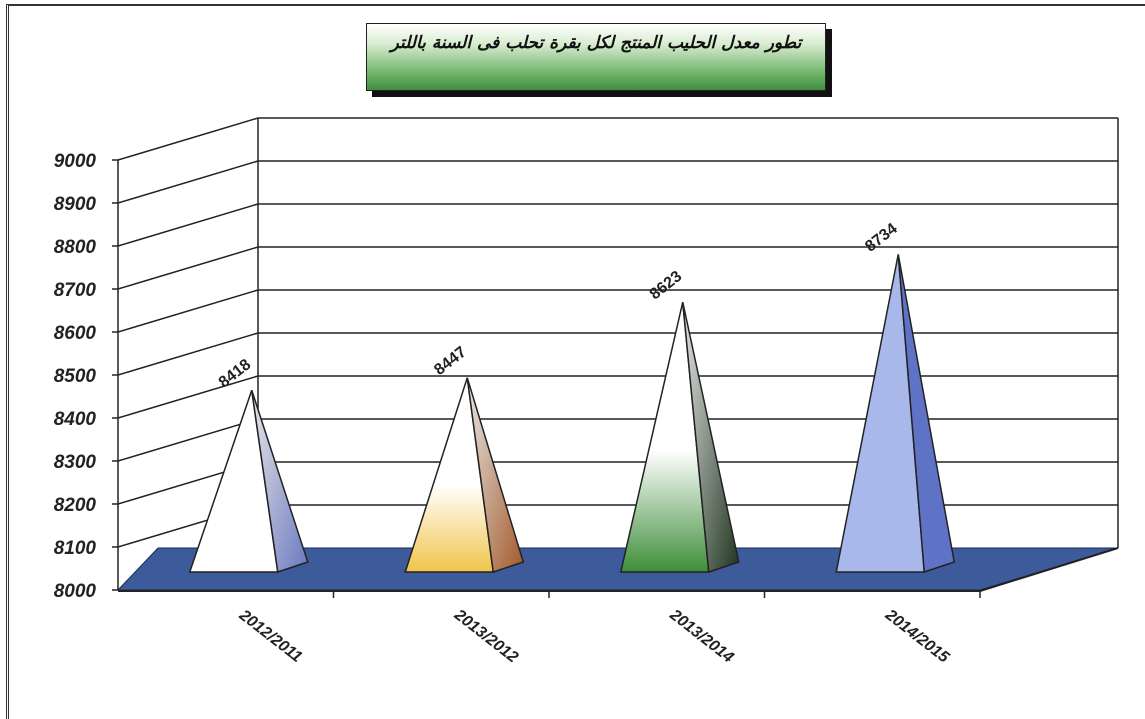 This screenshot has width=1145, height=719. Describe the element at coordinates (75, 333) in the screenshot. I see `y-tick-label: 8600` at that location.